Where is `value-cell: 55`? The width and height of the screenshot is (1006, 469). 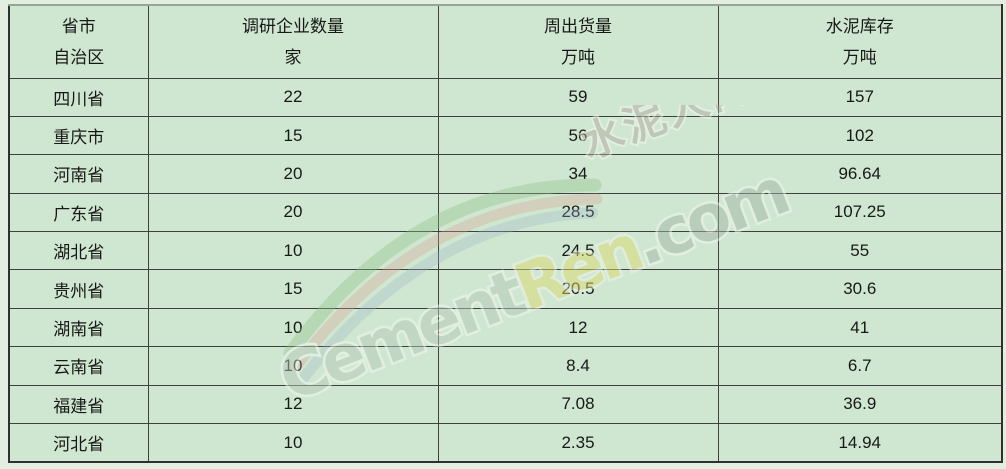
value-cell: 55 is located at coordinates (860, 251).